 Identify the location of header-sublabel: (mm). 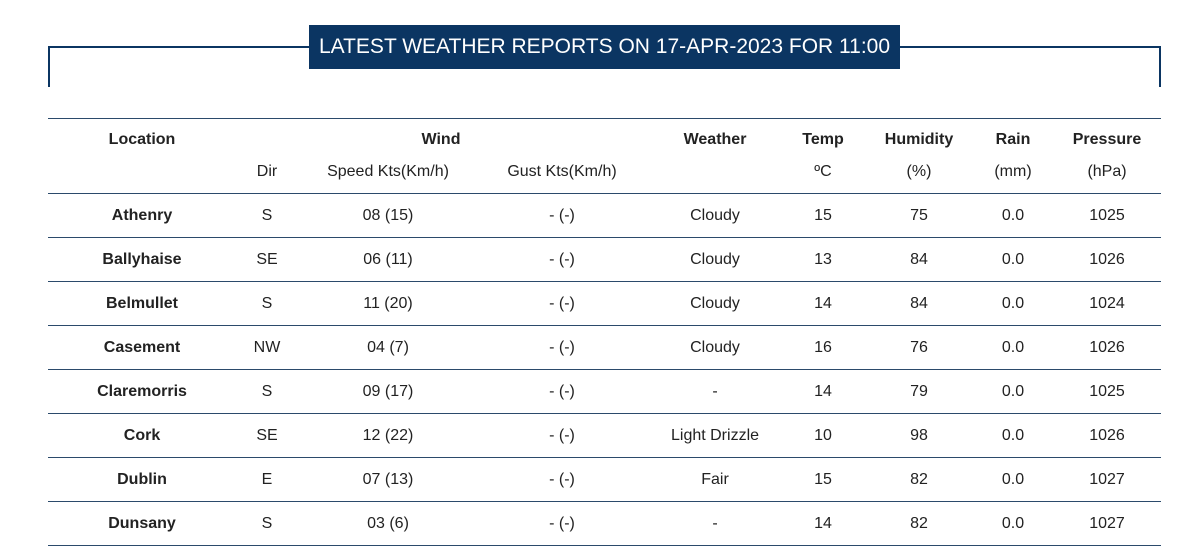
(1013, 171).